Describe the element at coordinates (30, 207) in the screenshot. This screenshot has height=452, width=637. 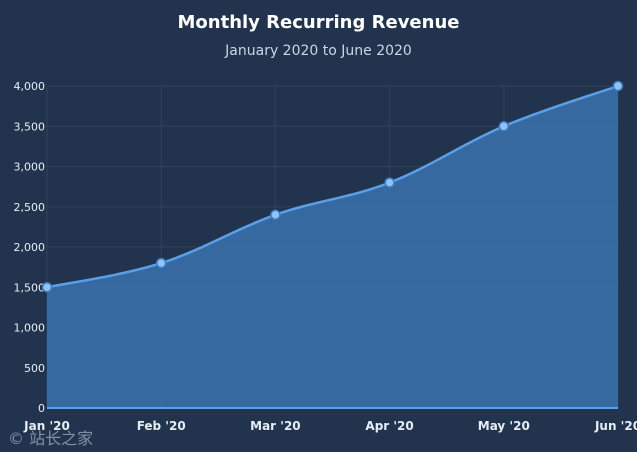
I see `y-tick-label: 2,500` at that location.